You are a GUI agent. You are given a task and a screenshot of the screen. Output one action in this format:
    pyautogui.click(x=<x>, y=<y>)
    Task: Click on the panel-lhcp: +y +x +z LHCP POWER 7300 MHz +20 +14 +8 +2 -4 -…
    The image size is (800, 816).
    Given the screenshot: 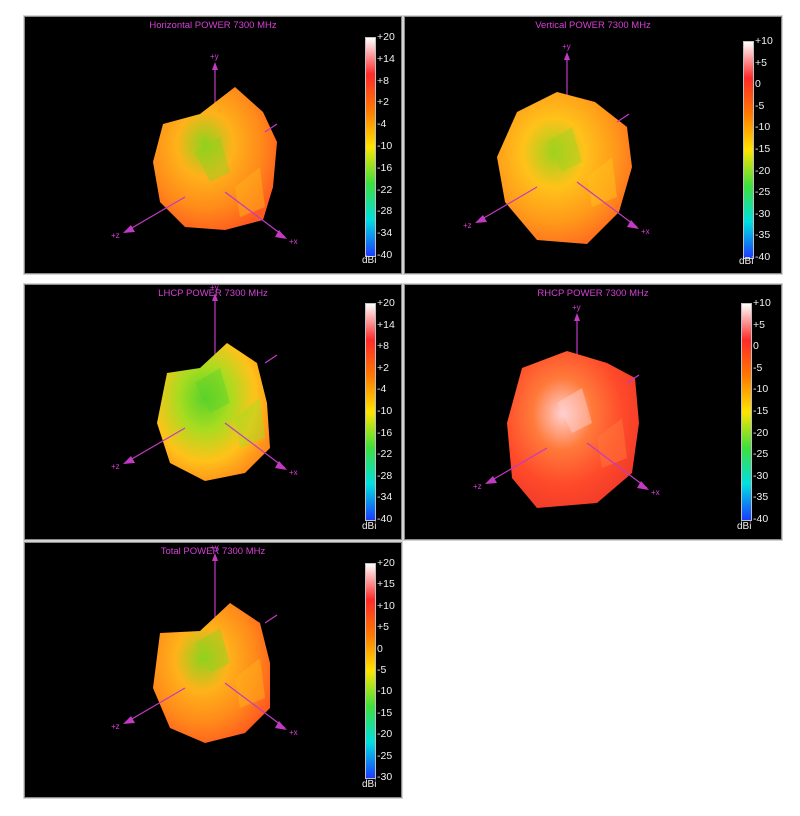 What is the action you would take?
    pyautogui.click(x=213, y=412)
    